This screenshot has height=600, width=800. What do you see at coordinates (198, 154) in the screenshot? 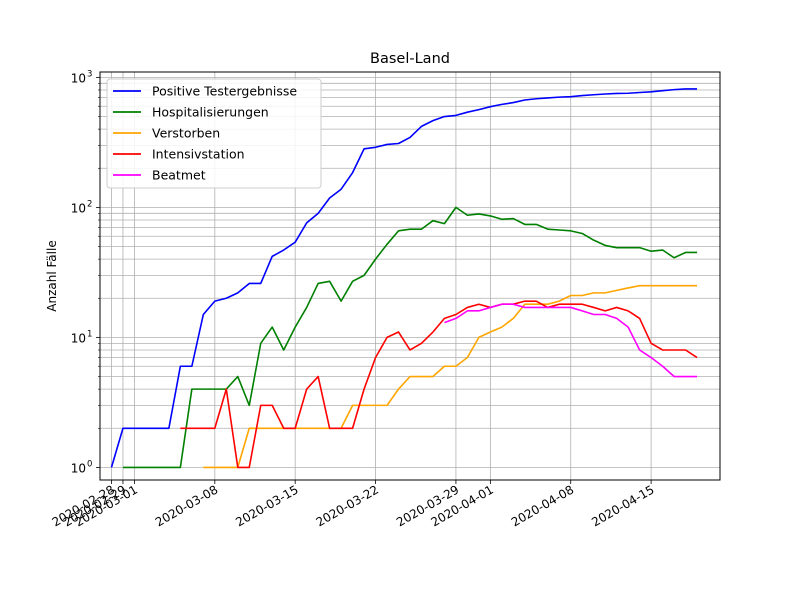
I see `legend-entry: Intensivstation` at bounding box center [198, 154].